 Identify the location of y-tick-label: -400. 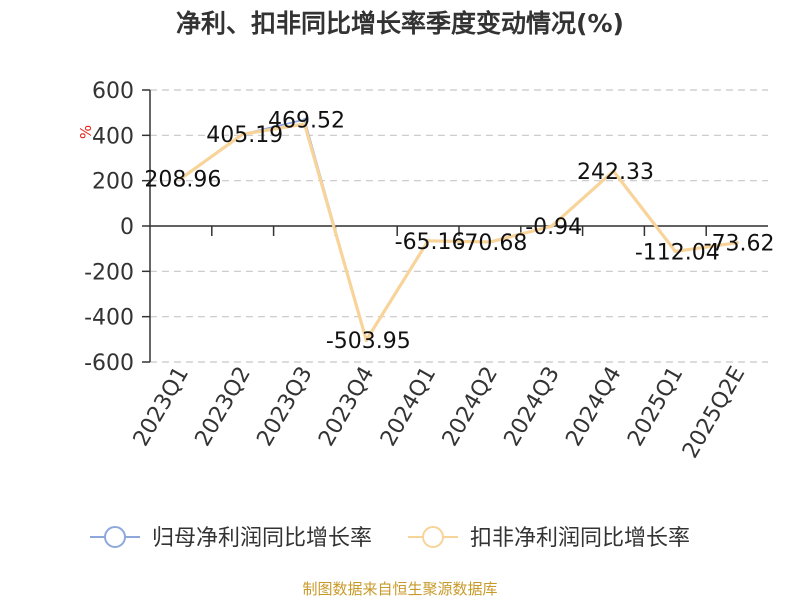
(109, 318).